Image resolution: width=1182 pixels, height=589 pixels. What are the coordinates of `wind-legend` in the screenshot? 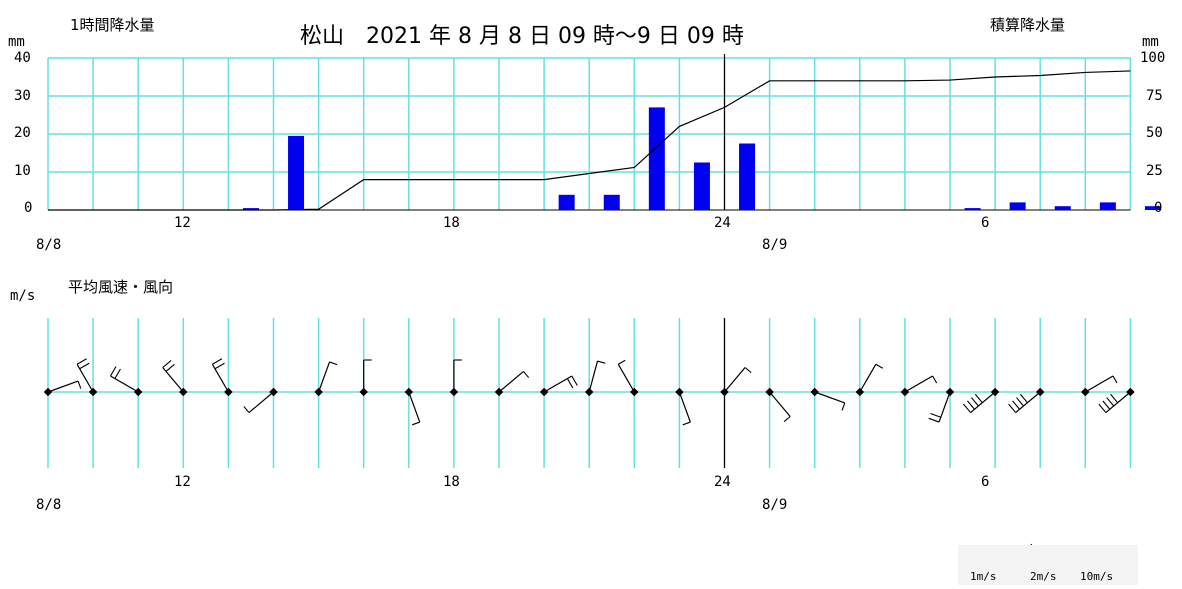 It's located at (1048, 565).